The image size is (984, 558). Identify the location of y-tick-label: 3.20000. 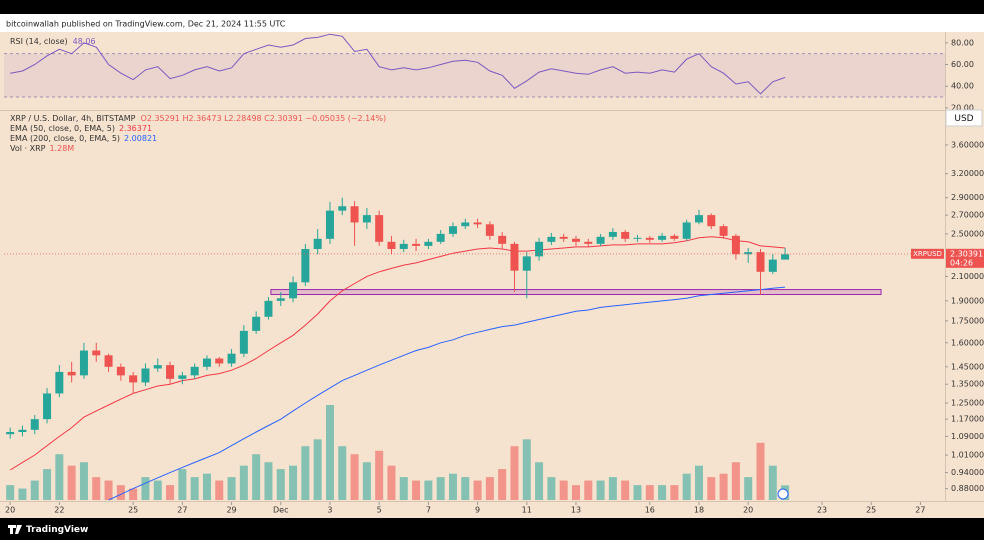
(967, 173).